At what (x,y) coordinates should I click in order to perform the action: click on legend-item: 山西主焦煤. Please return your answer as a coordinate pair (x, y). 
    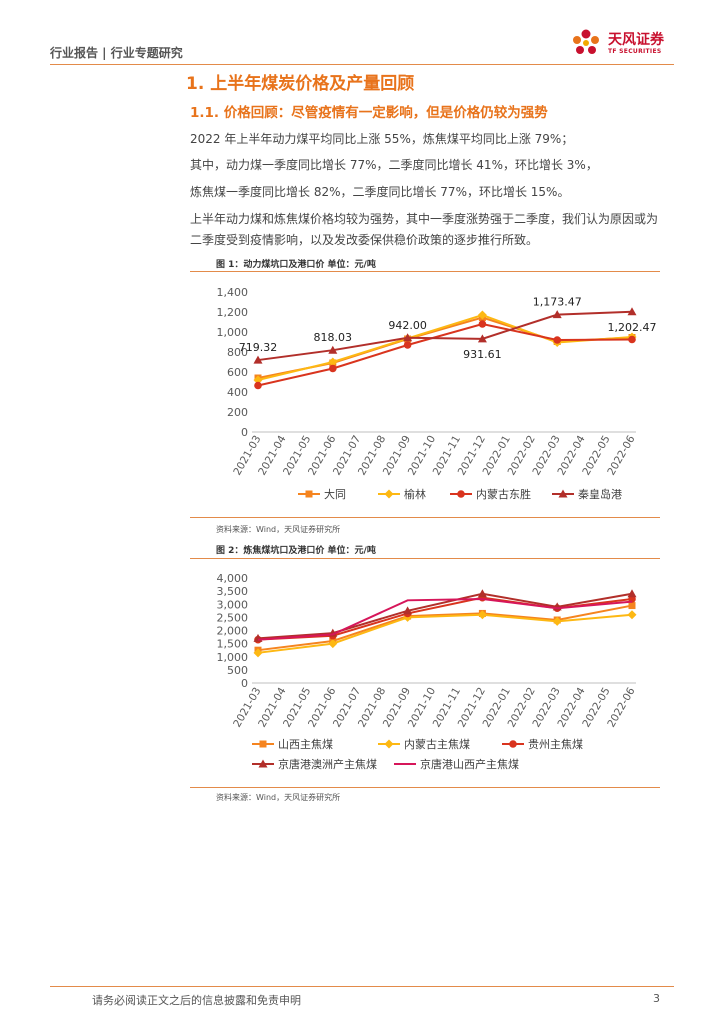
    Looking at the image, I should click on (292, 744).